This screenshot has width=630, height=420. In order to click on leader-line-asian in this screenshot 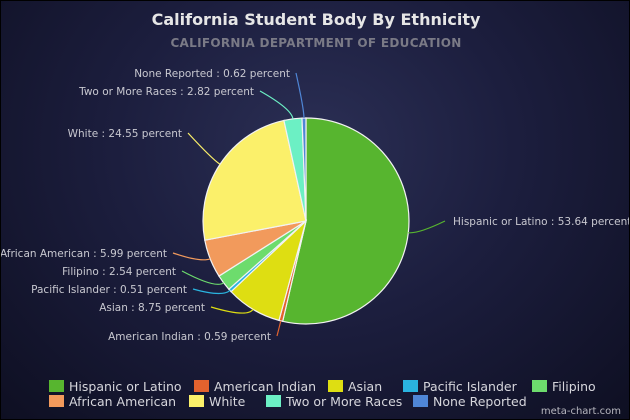, I will do `click(232, 310)`.